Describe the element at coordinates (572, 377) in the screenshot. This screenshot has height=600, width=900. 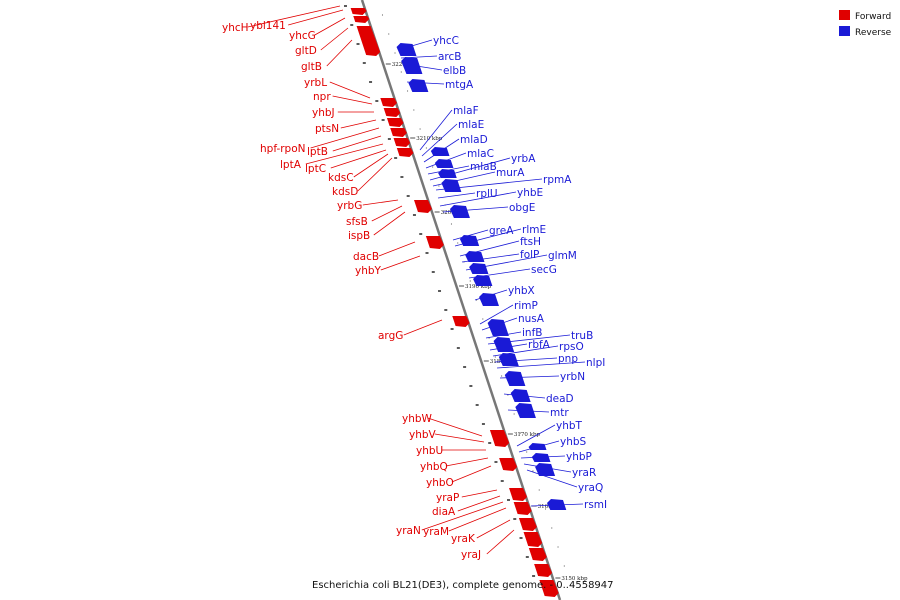
I see `gene-label-yrbn: yrbN` at that location.